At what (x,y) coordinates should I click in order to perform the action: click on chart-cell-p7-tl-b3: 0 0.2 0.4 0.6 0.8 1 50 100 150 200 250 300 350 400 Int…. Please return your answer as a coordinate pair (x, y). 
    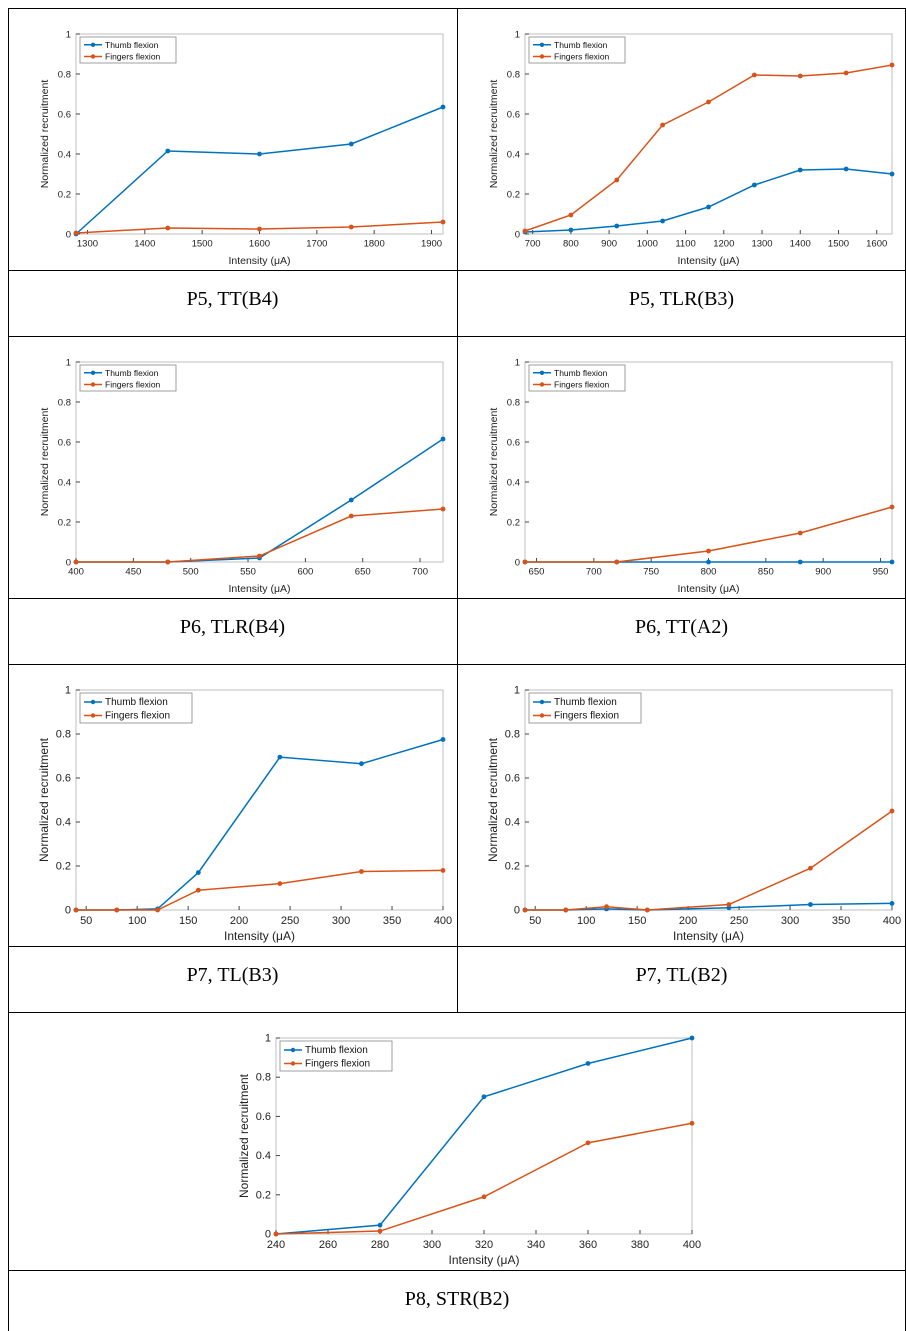
    Looking at the image, I should click on (232, 805).